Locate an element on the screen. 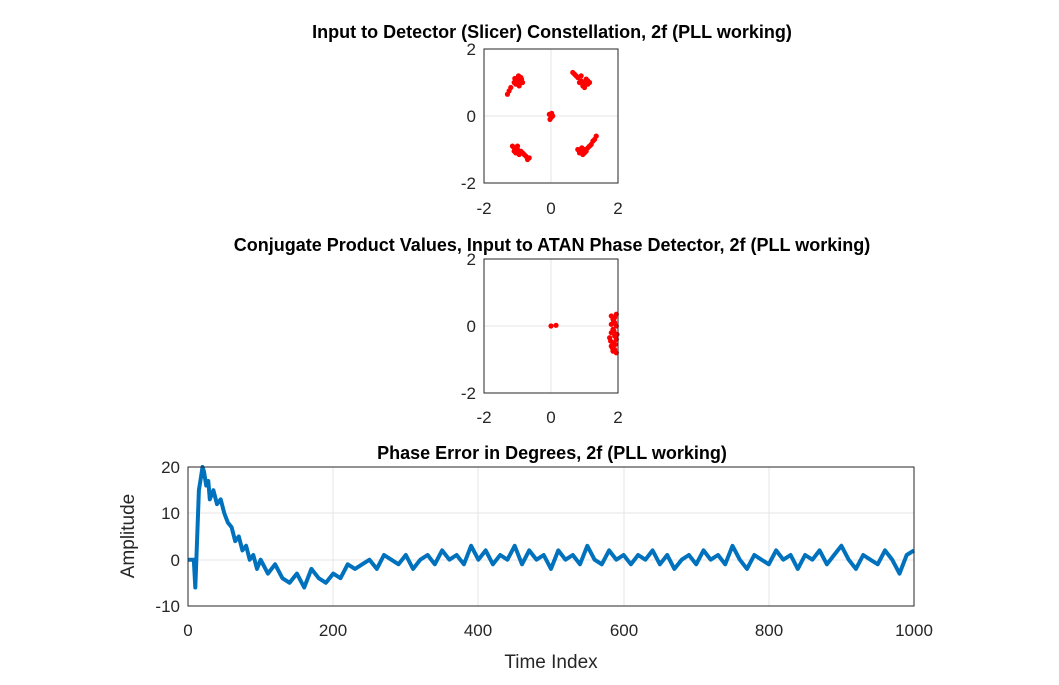 The width and height of the screenshot is (1059, 685). chart-3-plot-area is located at coordinates (551, 536).